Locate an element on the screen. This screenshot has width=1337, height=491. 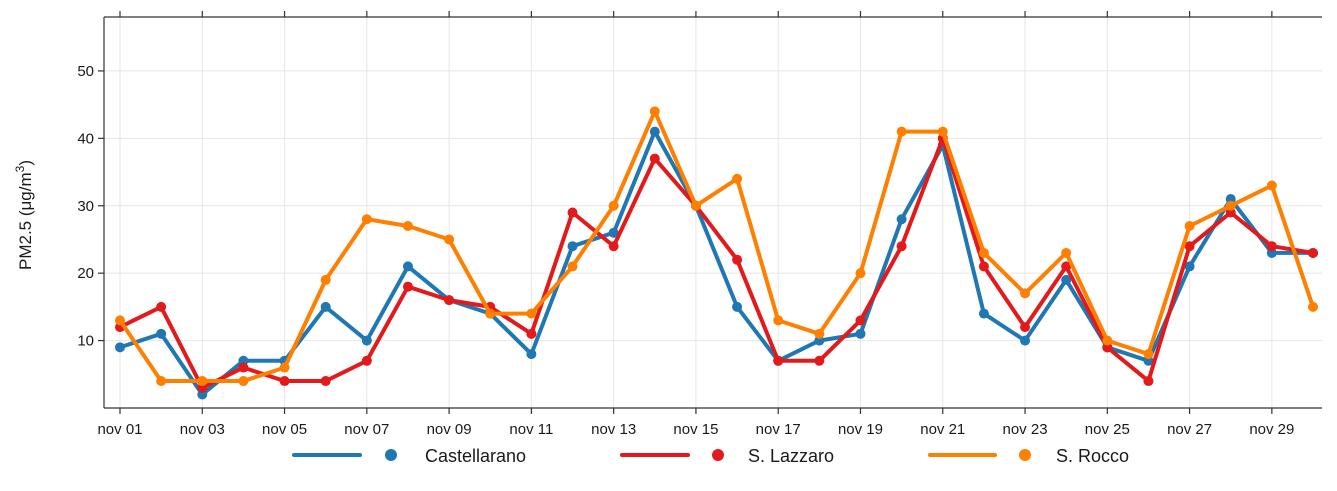
x-tick-label: nov 09 is located at coordinates (449, 429).